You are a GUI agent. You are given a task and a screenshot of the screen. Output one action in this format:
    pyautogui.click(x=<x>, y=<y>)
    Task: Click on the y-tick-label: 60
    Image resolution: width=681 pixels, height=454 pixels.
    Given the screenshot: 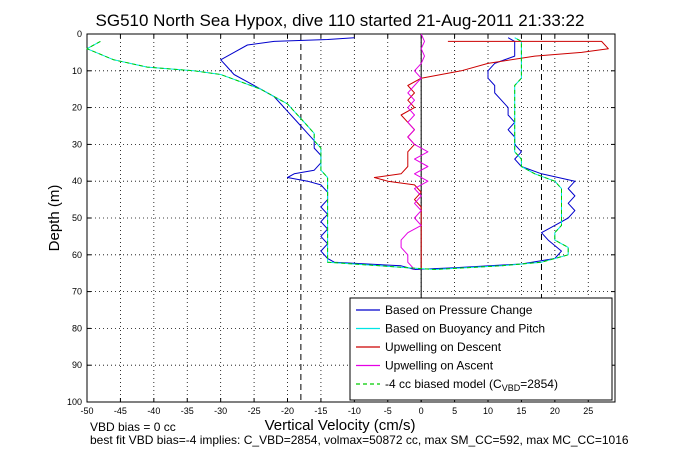 What is the action you would take?
    pyautogui.click(x=77, y=255)
    